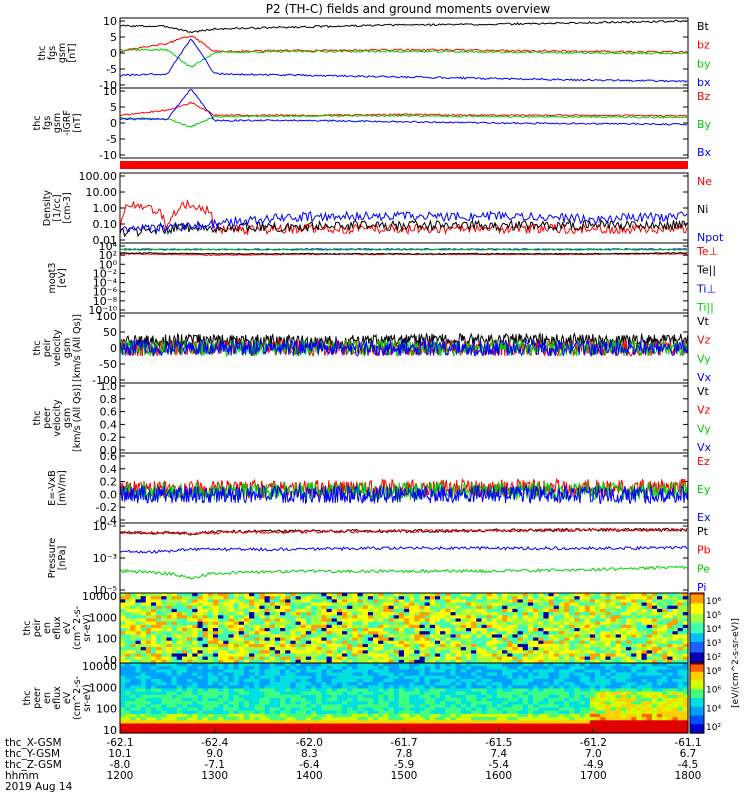  Describe the element at coordinates (57, 558) in the screenshot. I see `y-axis-label: Pressure [nPa]` at that location.